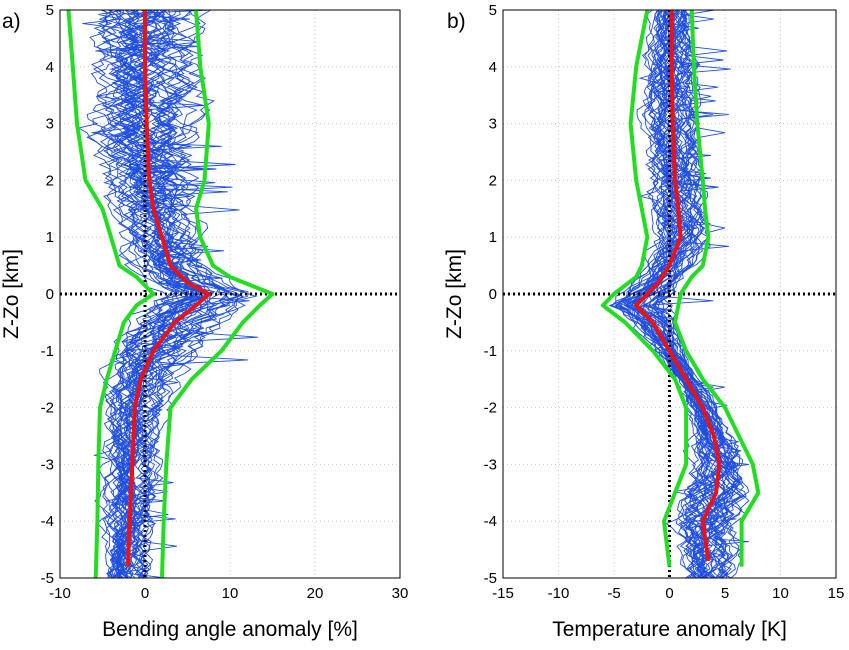  I want to click on x-tick-label: 20, so click(315, 593).